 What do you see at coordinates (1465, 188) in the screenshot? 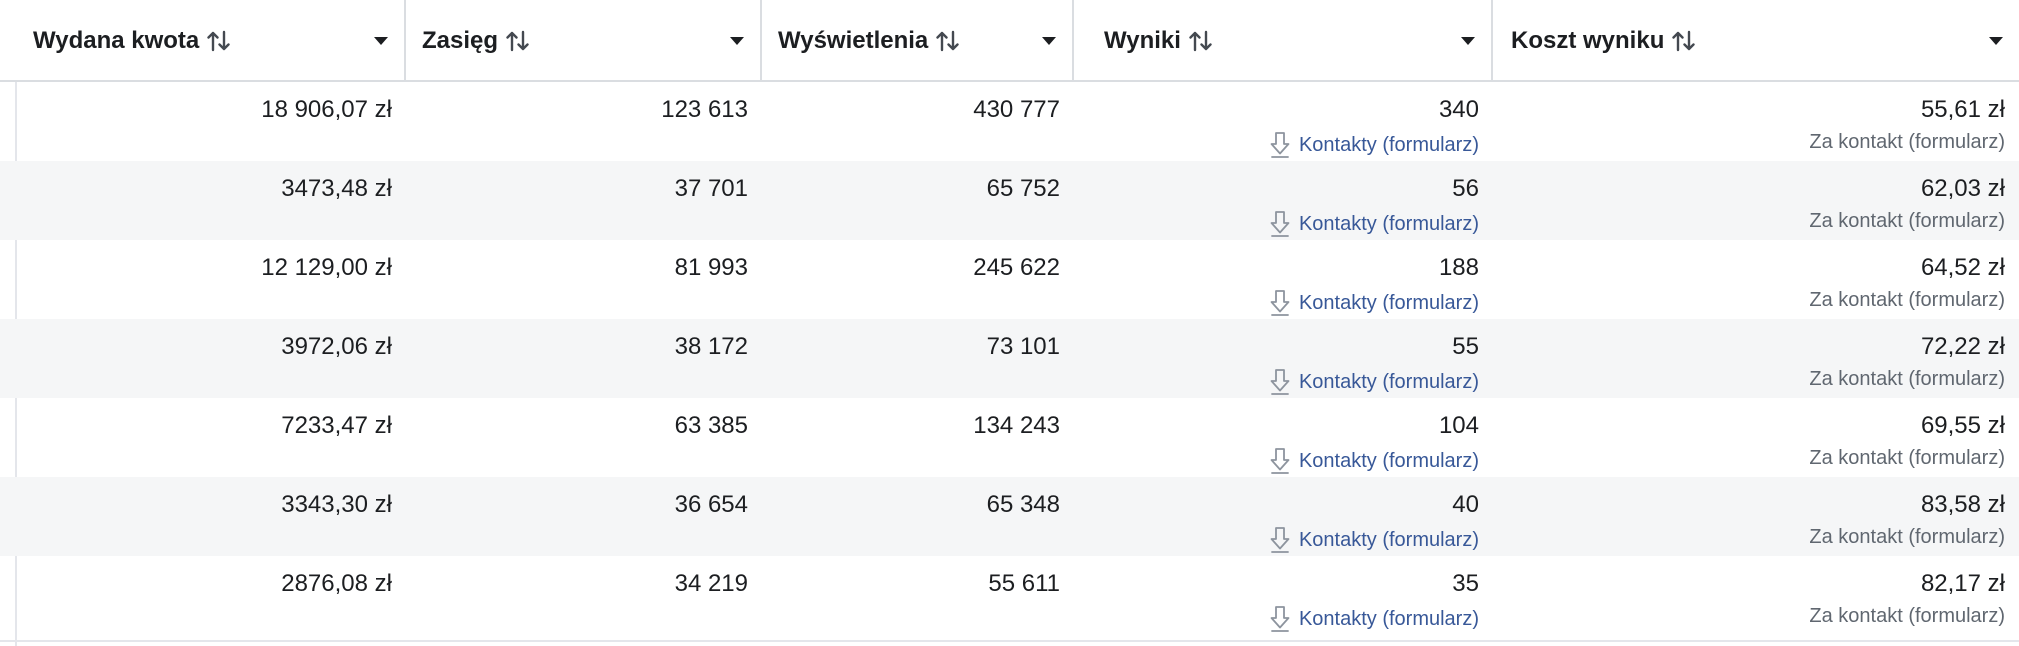
I see `results-value: 56` at bounding box center [1465, 188].